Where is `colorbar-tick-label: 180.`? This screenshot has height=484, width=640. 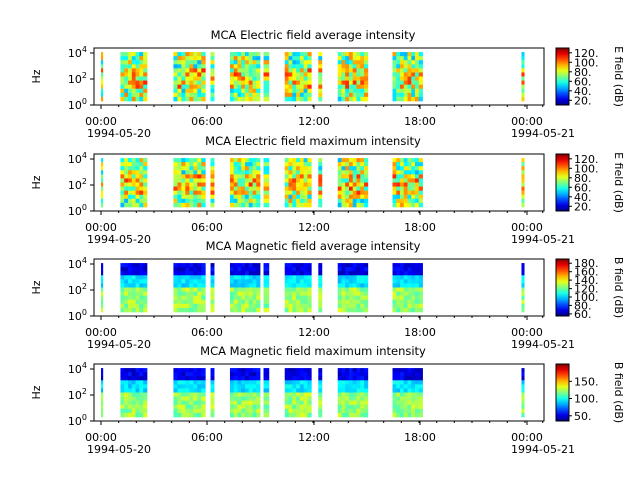
colorbar-tick-label: 180. is located at coordinates (586, 263).